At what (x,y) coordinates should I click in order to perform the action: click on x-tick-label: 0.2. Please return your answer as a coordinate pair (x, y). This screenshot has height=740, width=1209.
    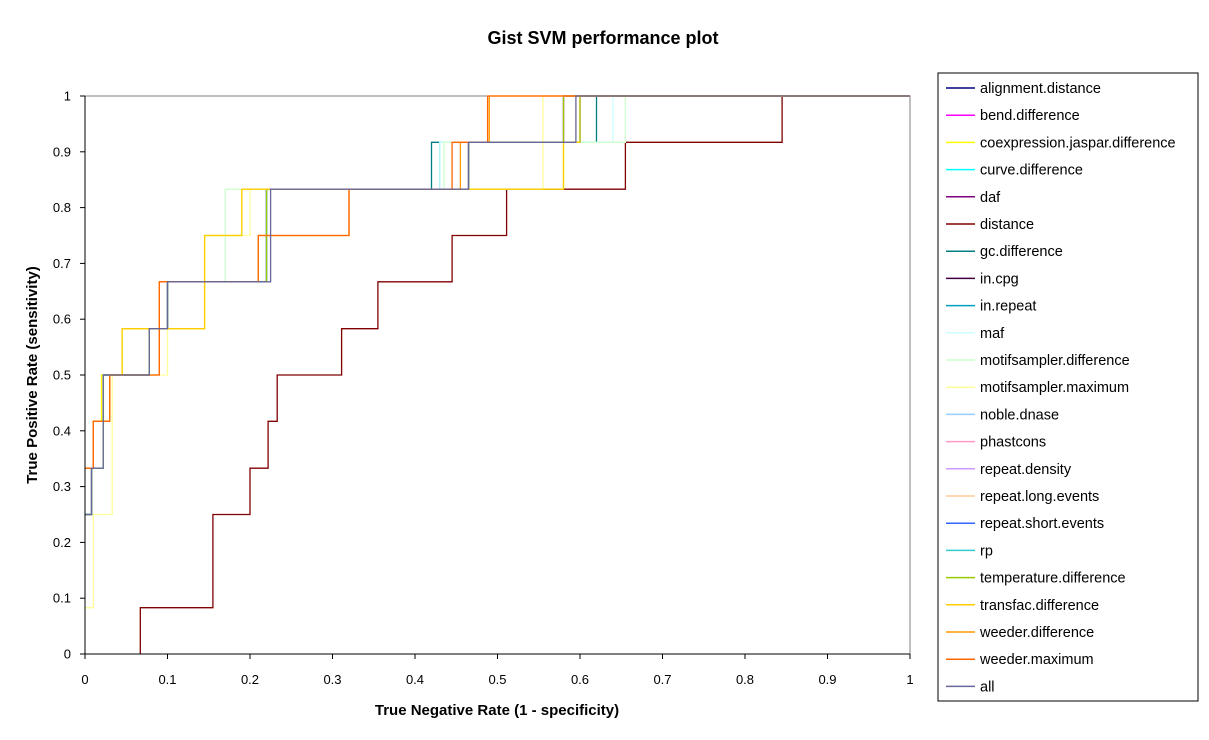
    Looking at the image, I should click on (250, 679).